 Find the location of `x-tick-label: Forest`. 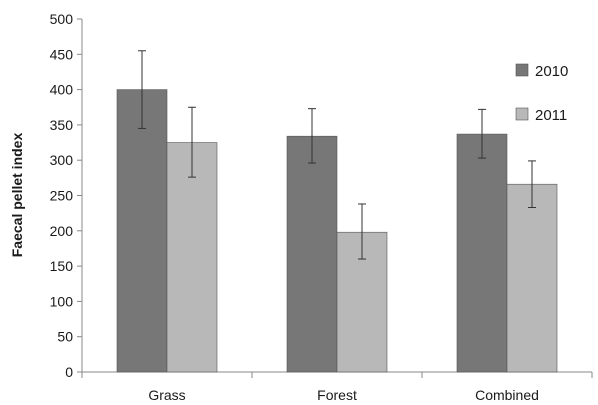

x-tick-label: Forest is located at coordinates (337, 395).